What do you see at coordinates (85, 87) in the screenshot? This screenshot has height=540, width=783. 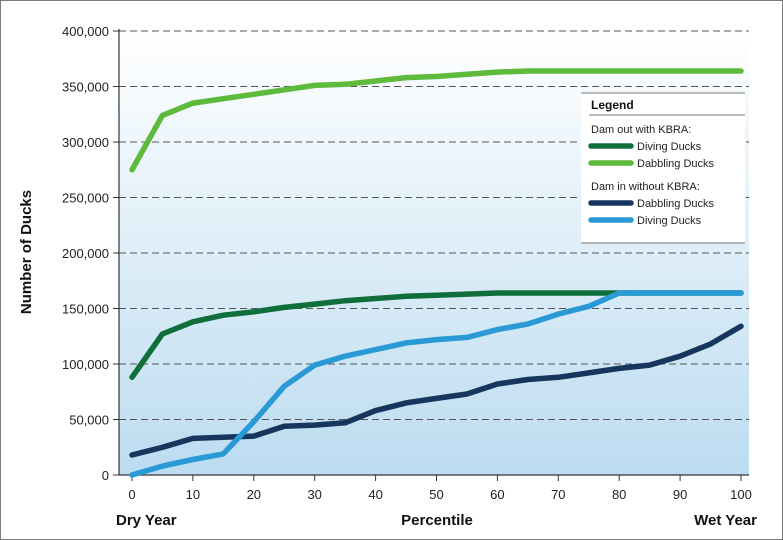 I see `y-tick-label: 350,000` at bounding box center [85, 87].